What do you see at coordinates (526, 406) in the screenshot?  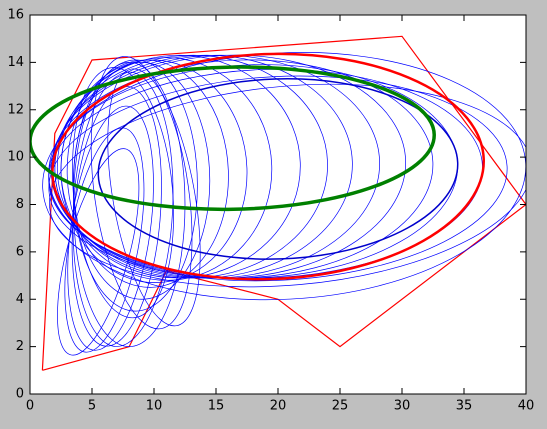 I see `x-tick-label: 40` at bounding box center [526, 406].